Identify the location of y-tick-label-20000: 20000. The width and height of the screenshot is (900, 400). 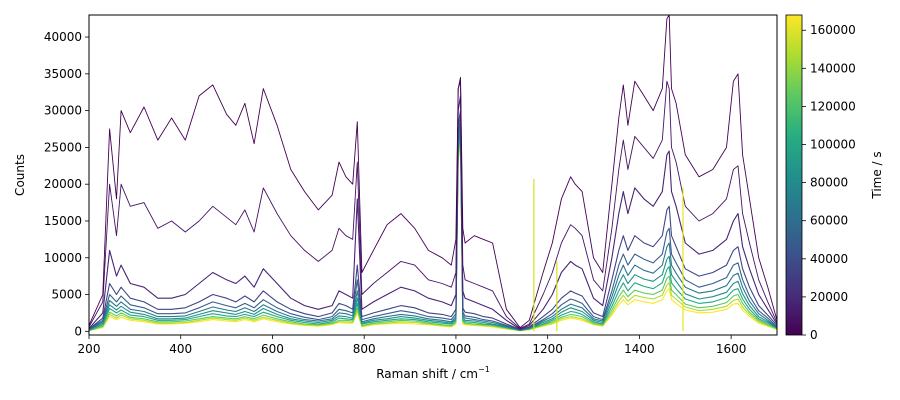
(63, 184).